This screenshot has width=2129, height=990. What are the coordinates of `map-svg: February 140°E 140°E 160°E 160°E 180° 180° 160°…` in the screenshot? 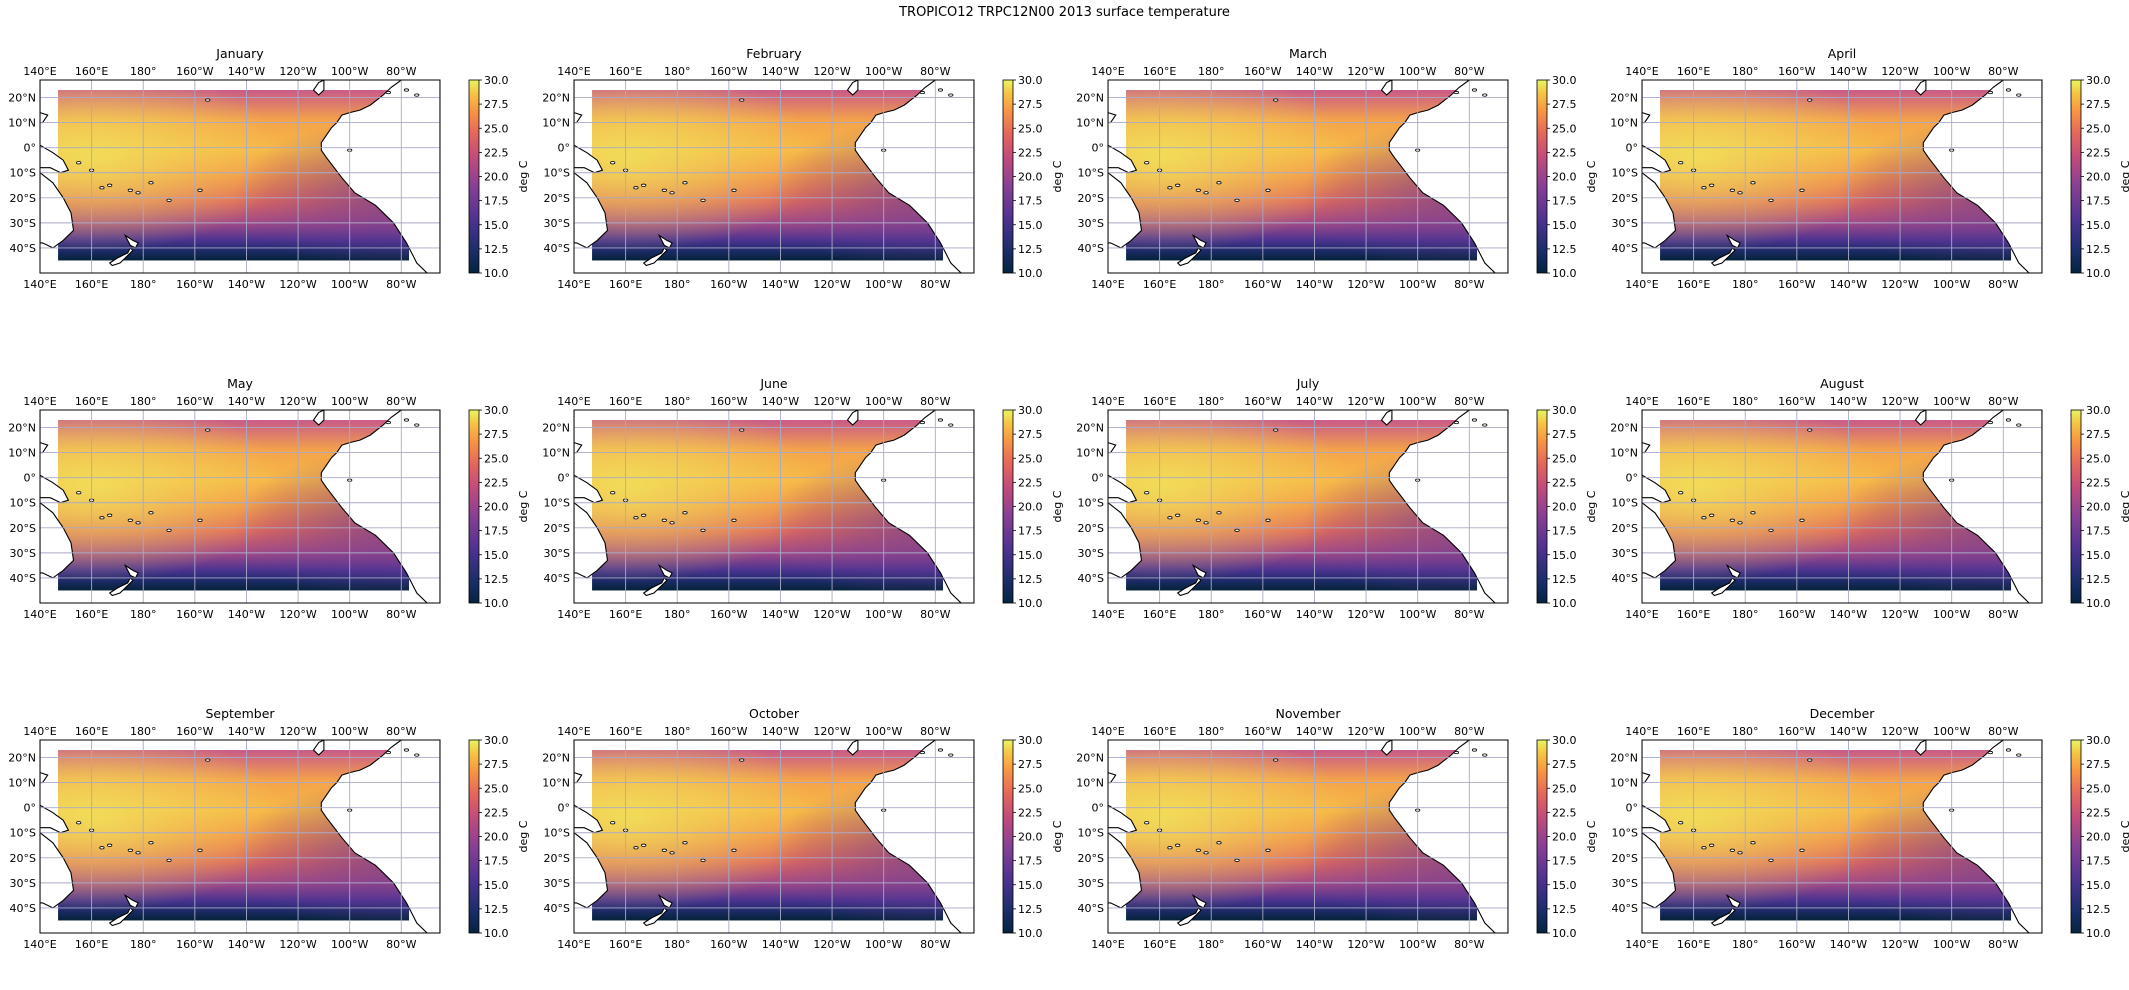 It's located at (803, 168).